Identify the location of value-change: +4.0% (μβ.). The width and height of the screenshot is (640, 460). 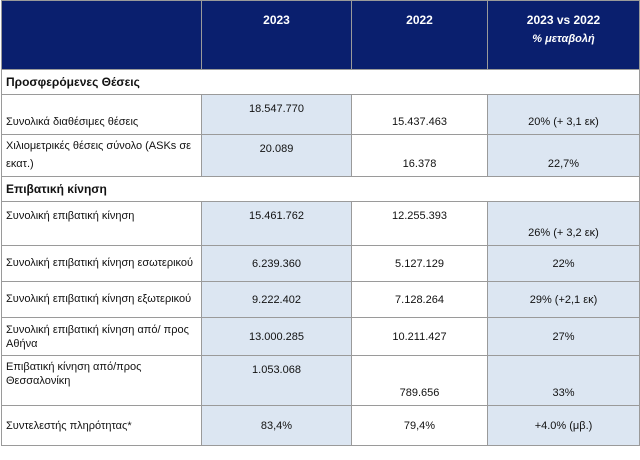
(563, 425).